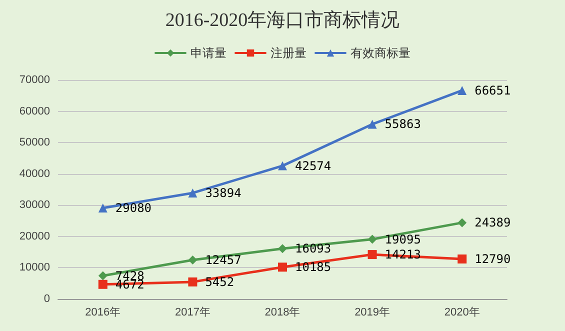 The width and height of the screenshot is (565, 331). What do you see at coordinates (34, 174) in the screenshot?
I see `y-tick-label: 40000` at bounding box center [34, 174].